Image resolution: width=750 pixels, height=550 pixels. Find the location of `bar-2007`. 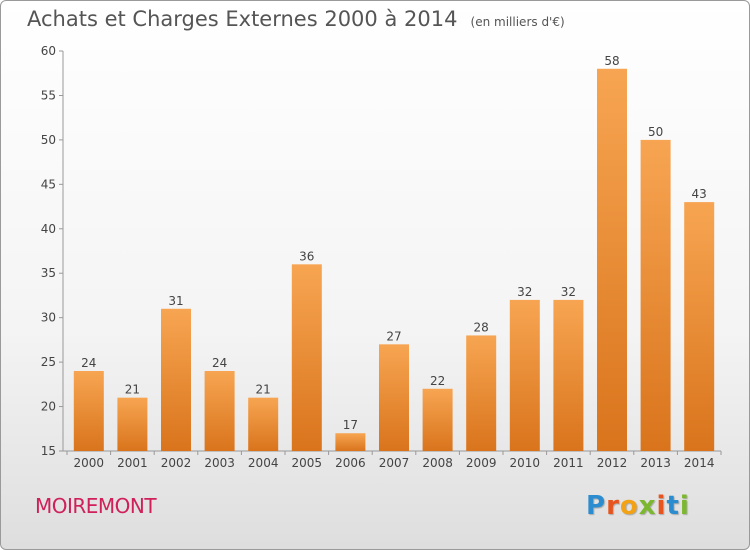

bar-2007 is located at coordinates (394, 397).